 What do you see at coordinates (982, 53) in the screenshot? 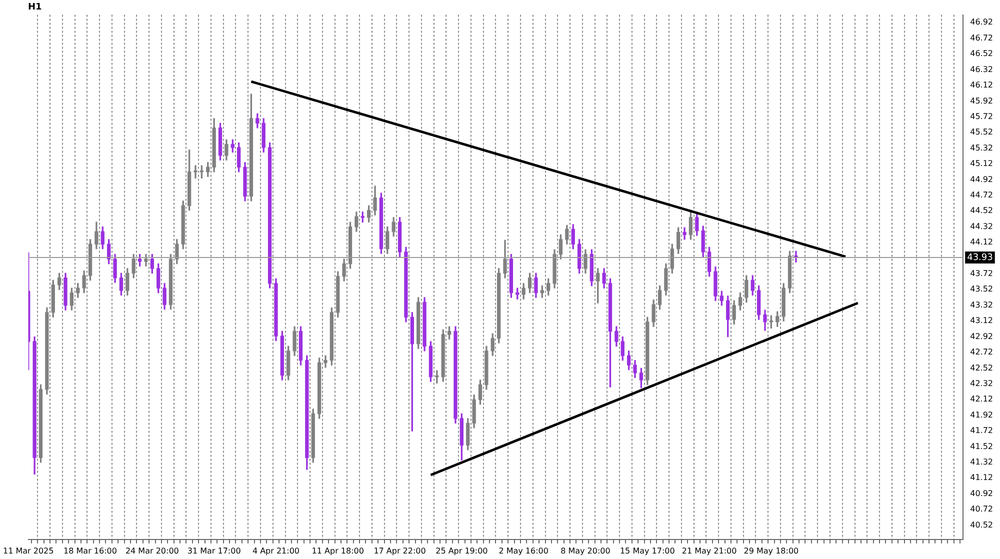
I see `y-tick-label: 46.52` at bounding box center [982, 53].